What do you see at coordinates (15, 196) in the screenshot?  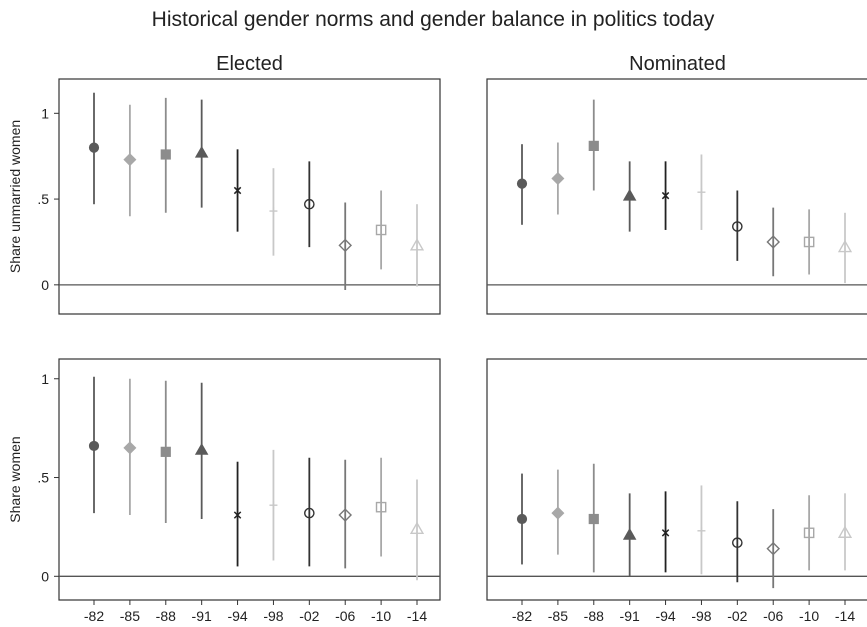 I see `y-axis-label: Share unmarried women` at bounding box center [15, 196].